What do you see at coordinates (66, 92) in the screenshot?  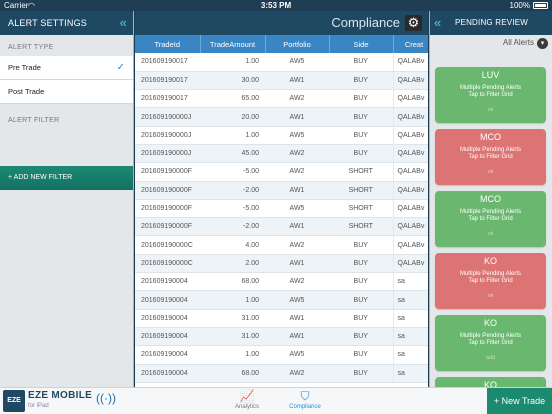 I see `option-post-trade: Post Trade` at bounding box center [66, 92].